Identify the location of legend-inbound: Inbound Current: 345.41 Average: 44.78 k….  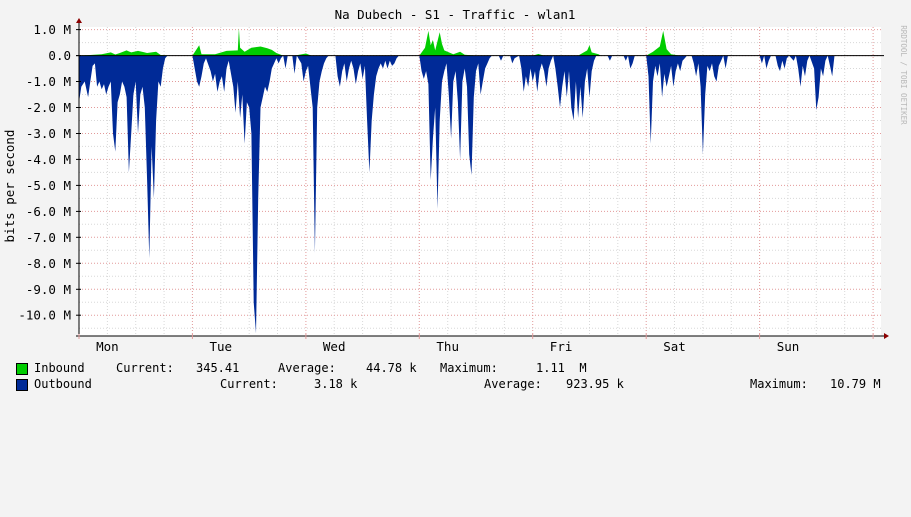
(293, 369).